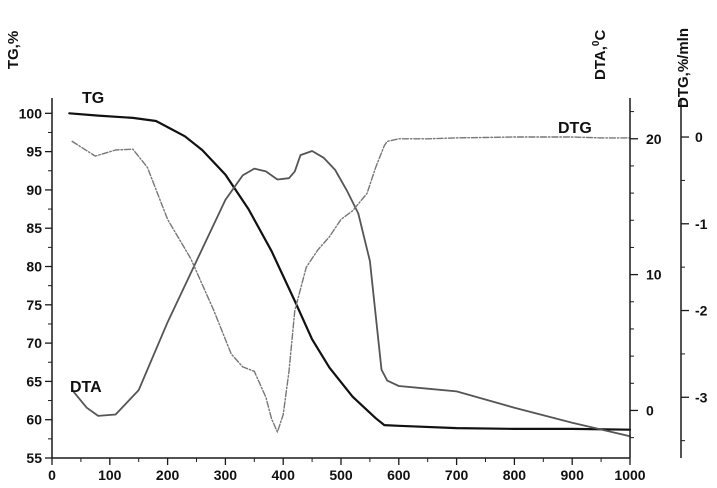 The width and height of the screenshot is (717, 488). I want to click on x-tick-label: 200, so click(168, 475).